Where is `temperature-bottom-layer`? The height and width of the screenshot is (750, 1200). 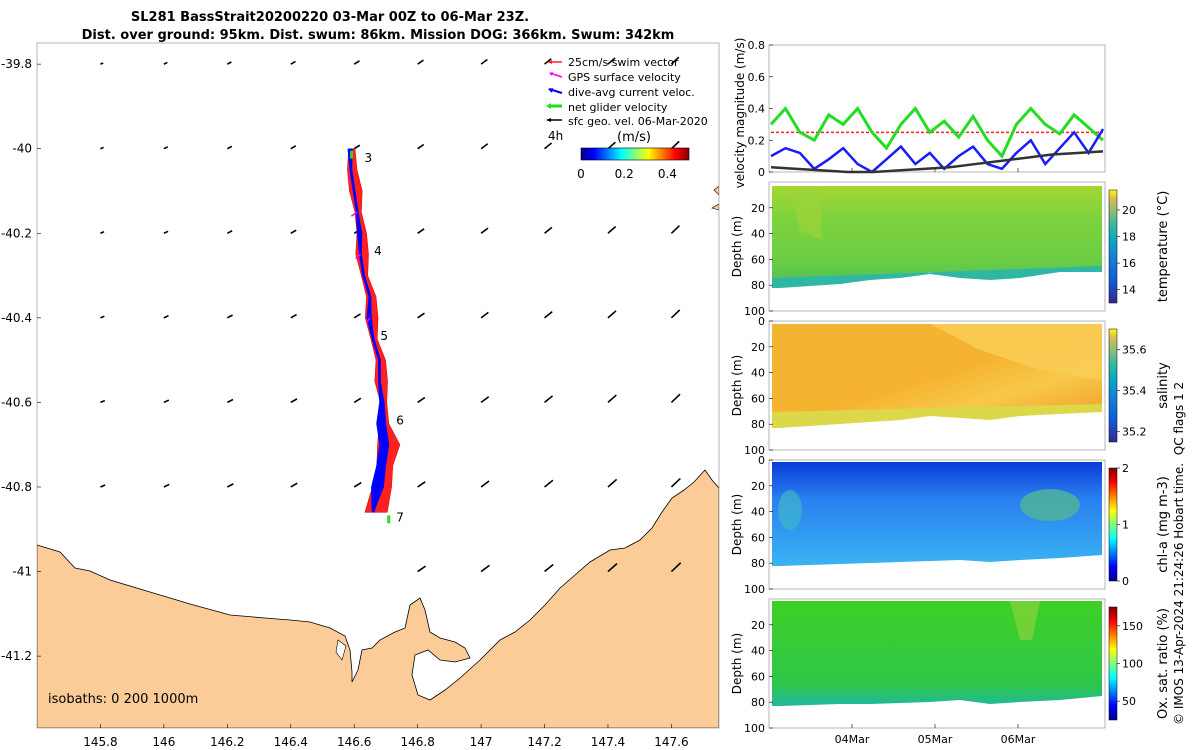 temperature-bottom-layer is located at coordinates (937, 277).